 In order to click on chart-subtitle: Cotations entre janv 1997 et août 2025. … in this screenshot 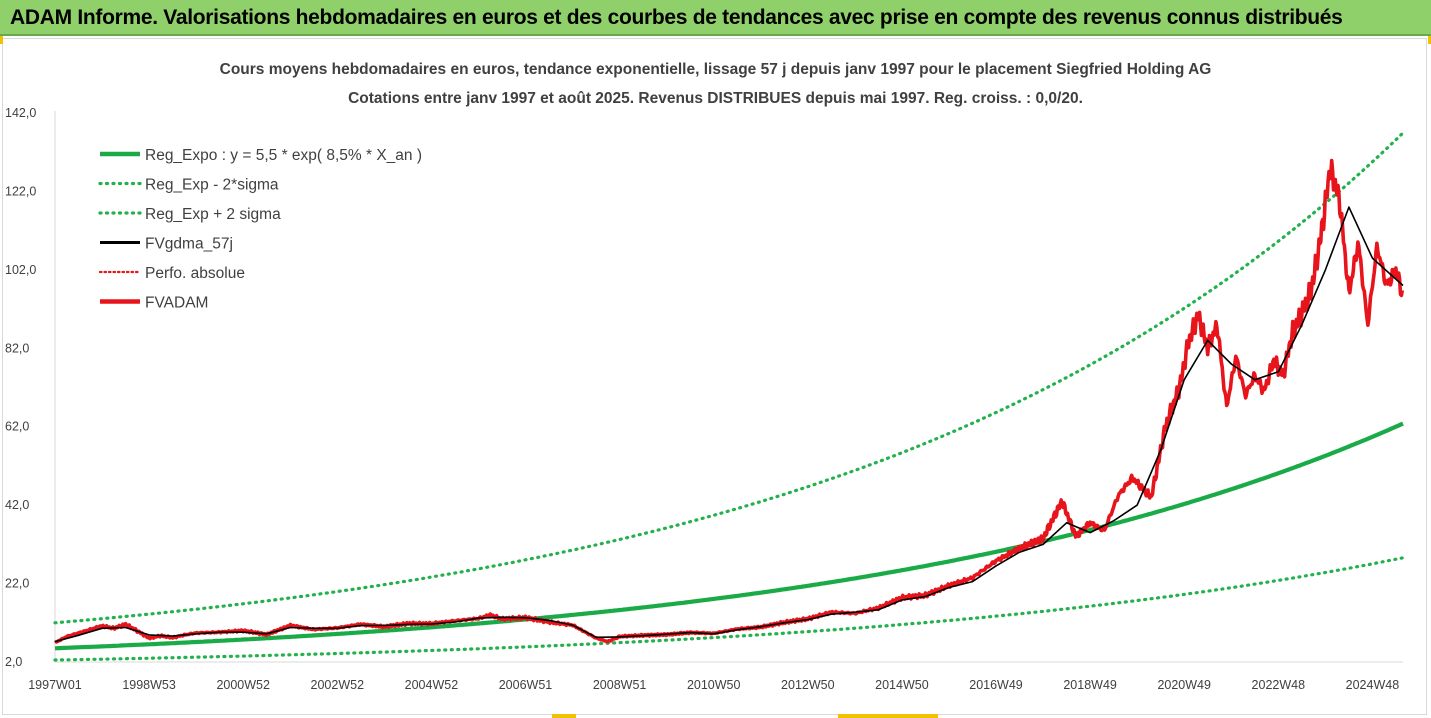, I will do `click(715, 98)`.